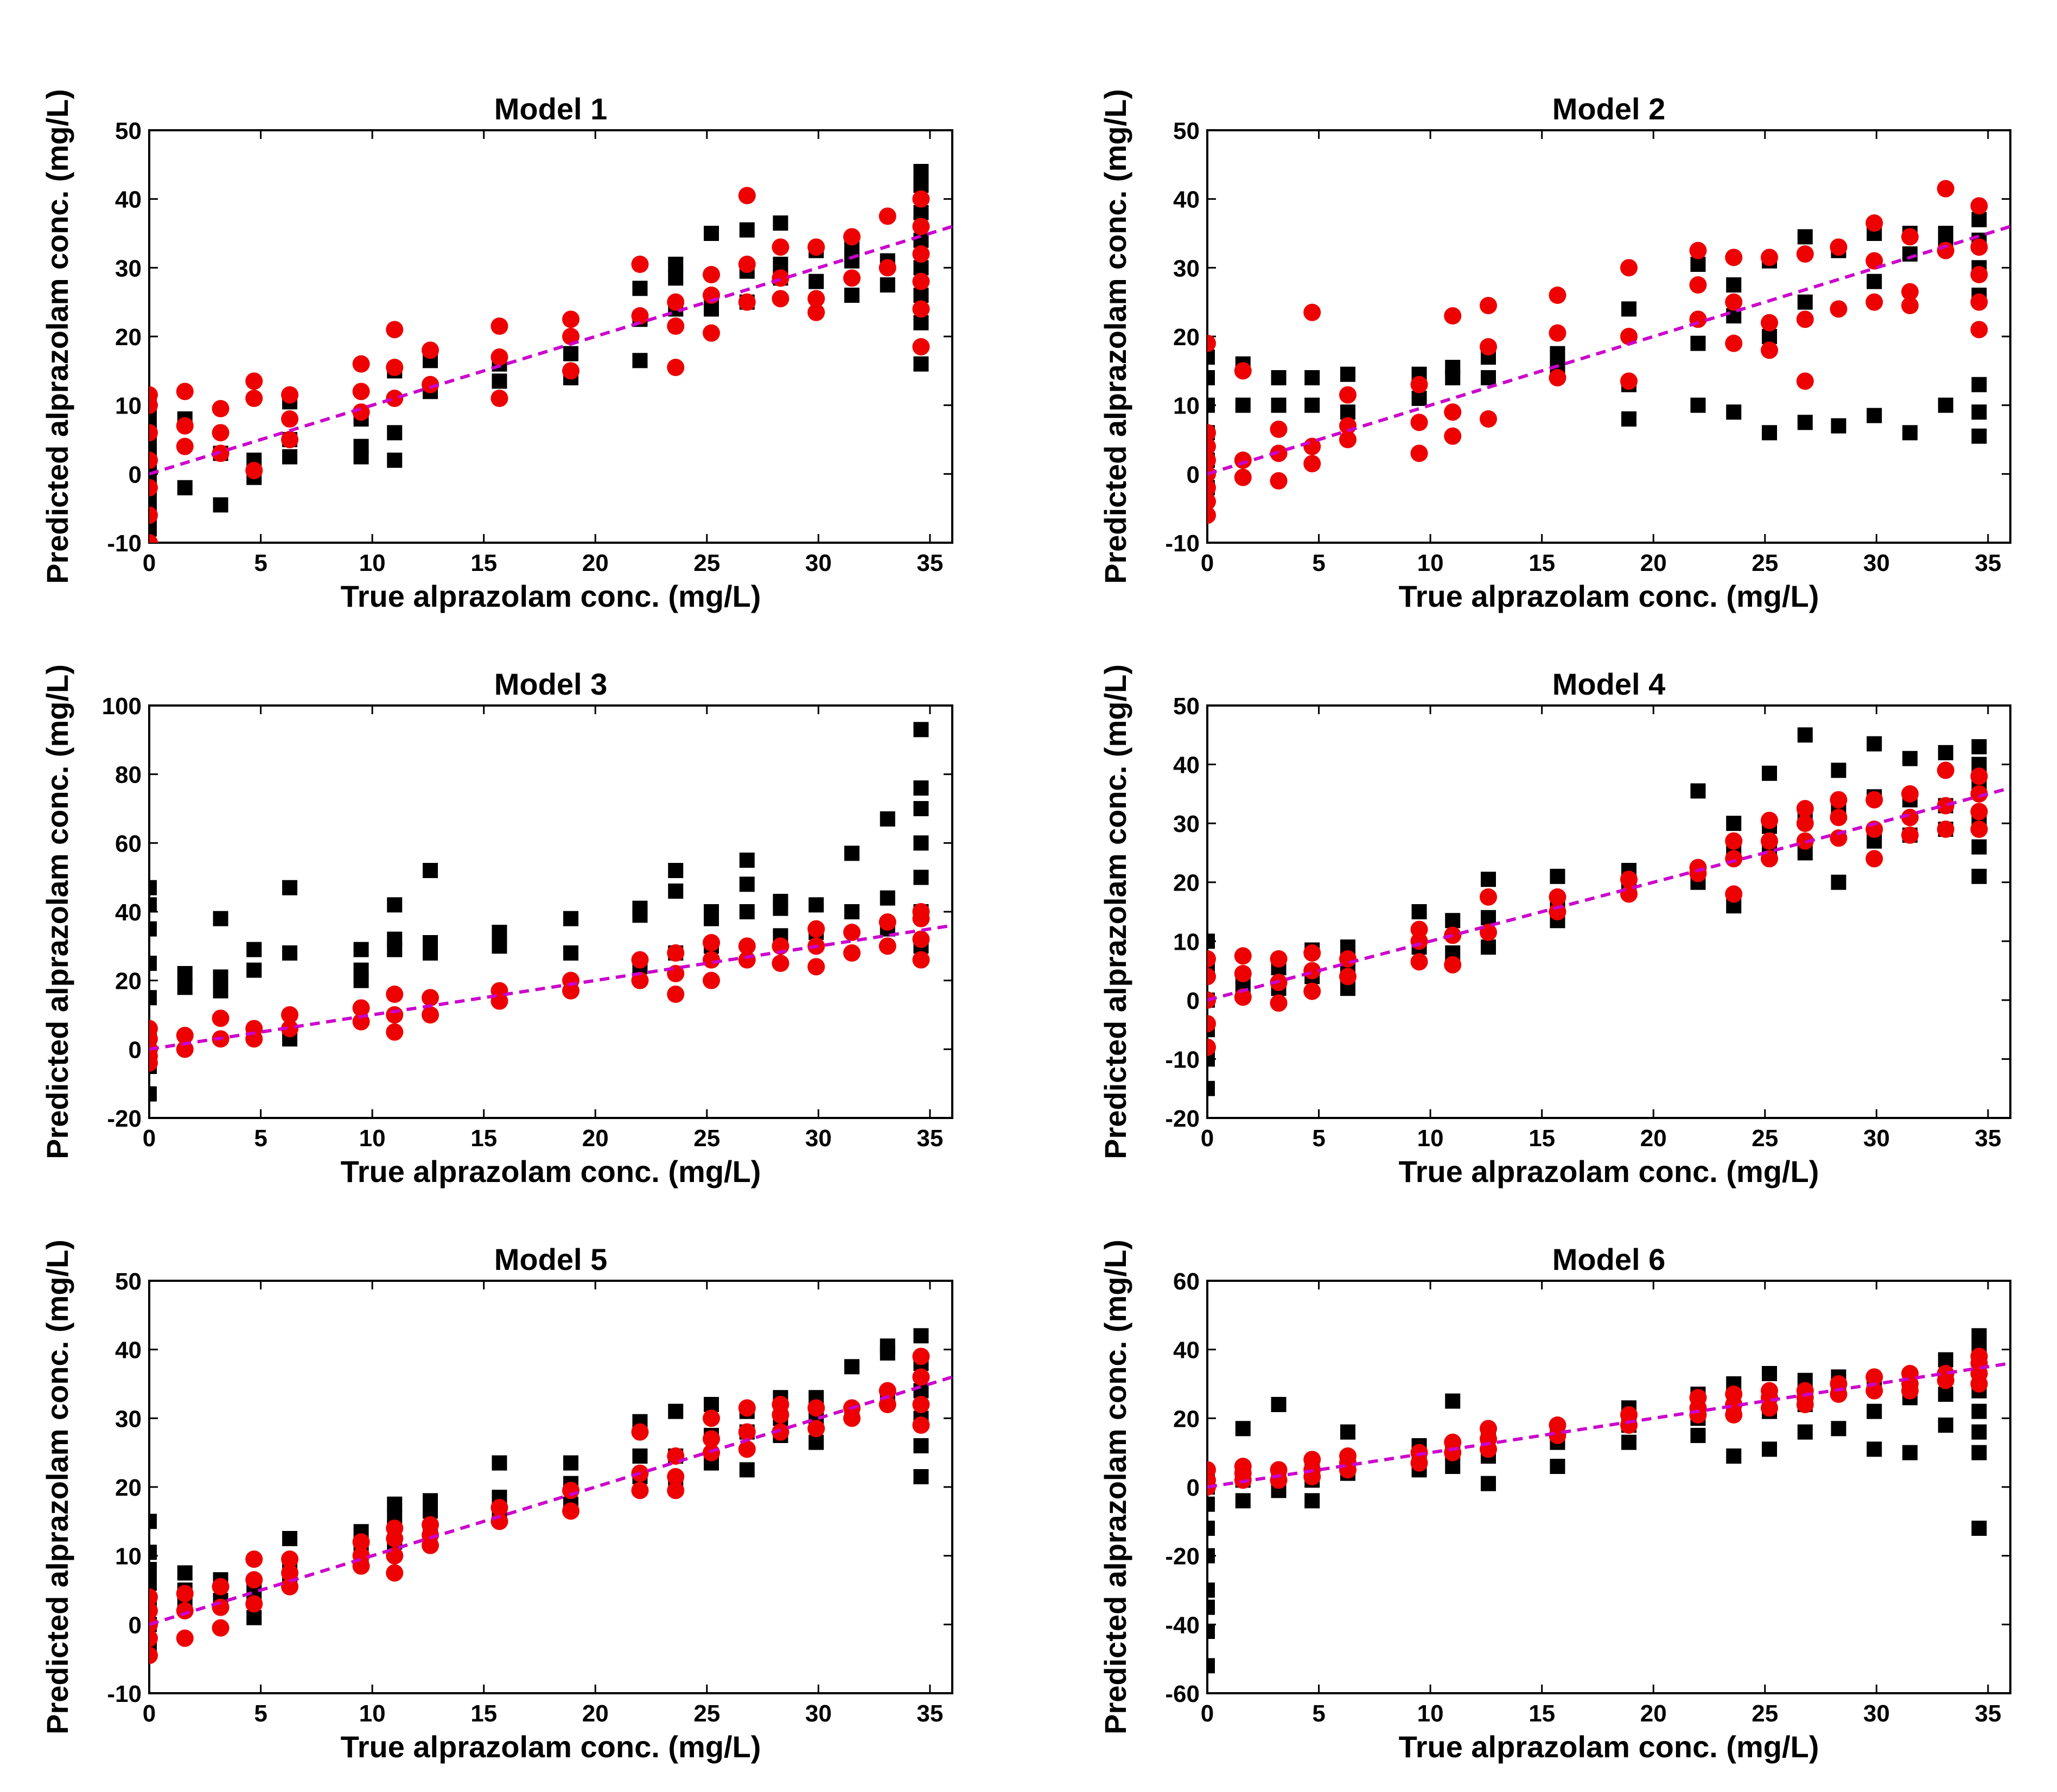 This screenshot has width=2057, height=1792. Describe the element at coordinates (483, 1714) in the screenshot. I see `x-tick-label: 15` at that location.